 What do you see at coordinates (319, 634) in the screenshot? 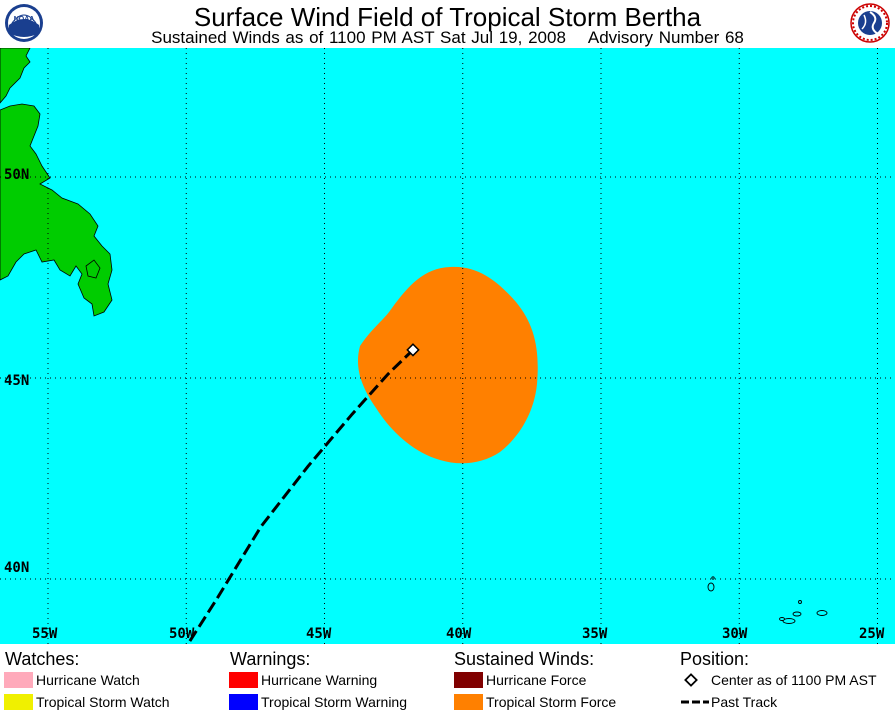
I see `lon-label-45w: 45W` at bounding box center [319, 634].